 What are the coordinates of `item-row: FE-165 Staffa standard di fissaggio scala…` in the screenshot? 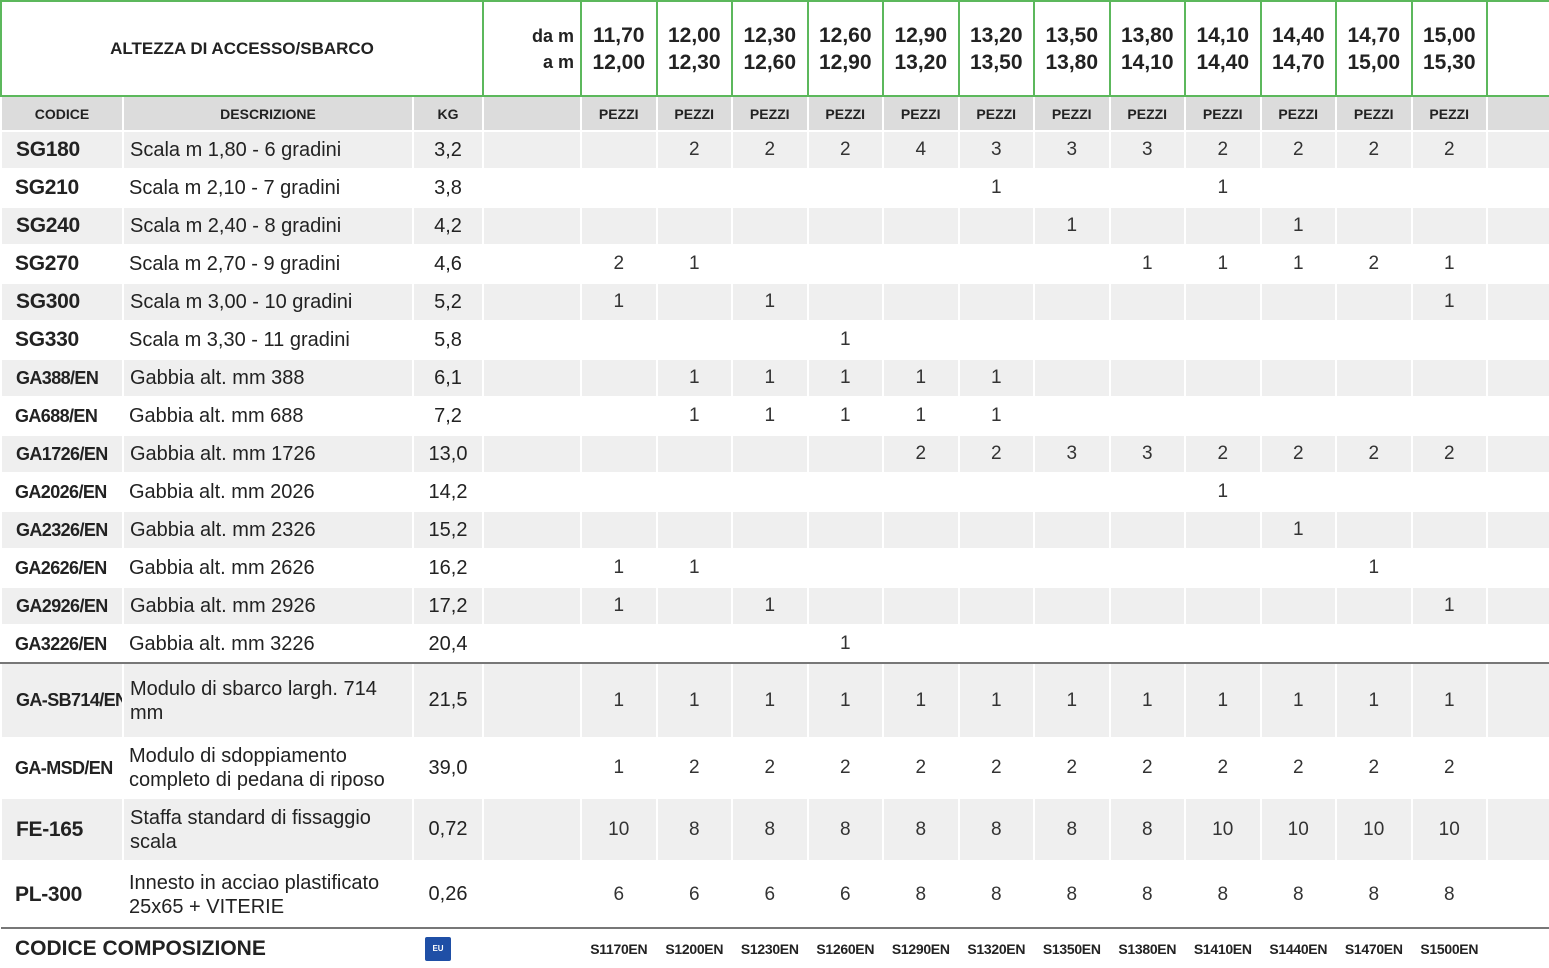 It's located at (774, 829).